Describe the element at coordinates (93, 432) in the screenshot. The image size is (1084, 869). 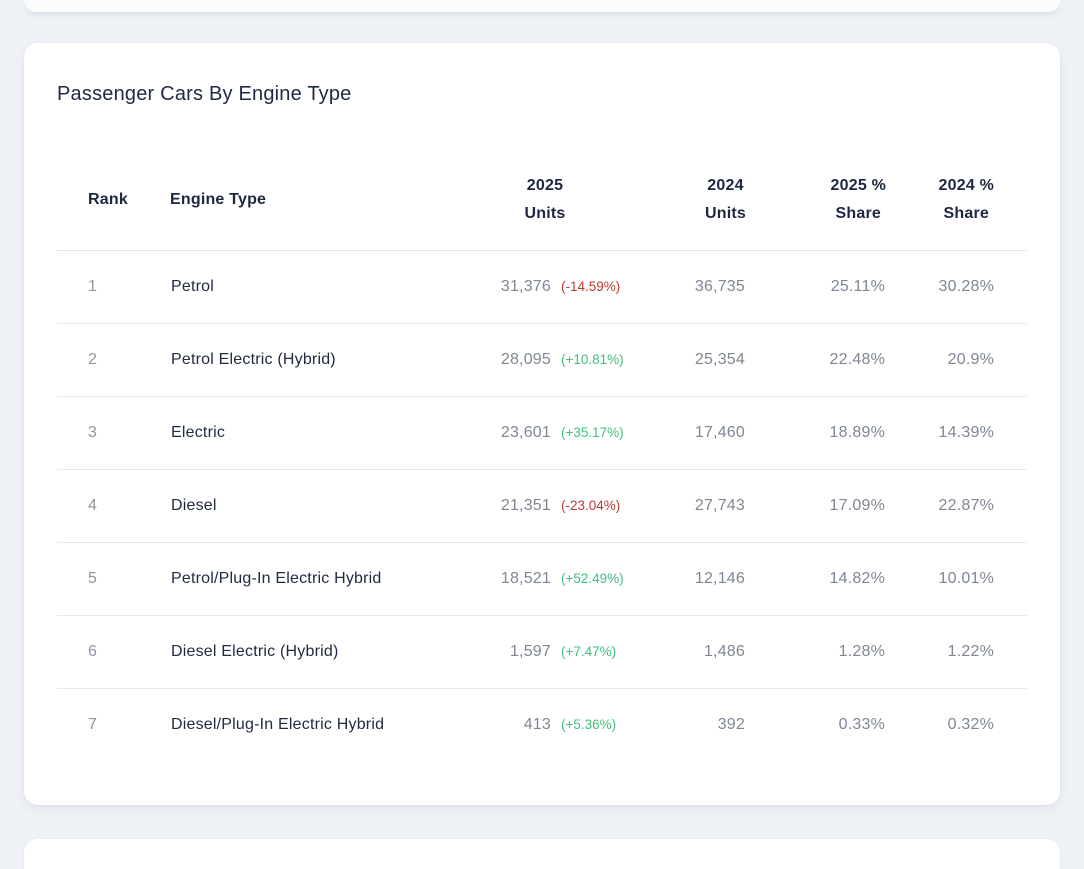
I see `rank-cell: 3` at that location.